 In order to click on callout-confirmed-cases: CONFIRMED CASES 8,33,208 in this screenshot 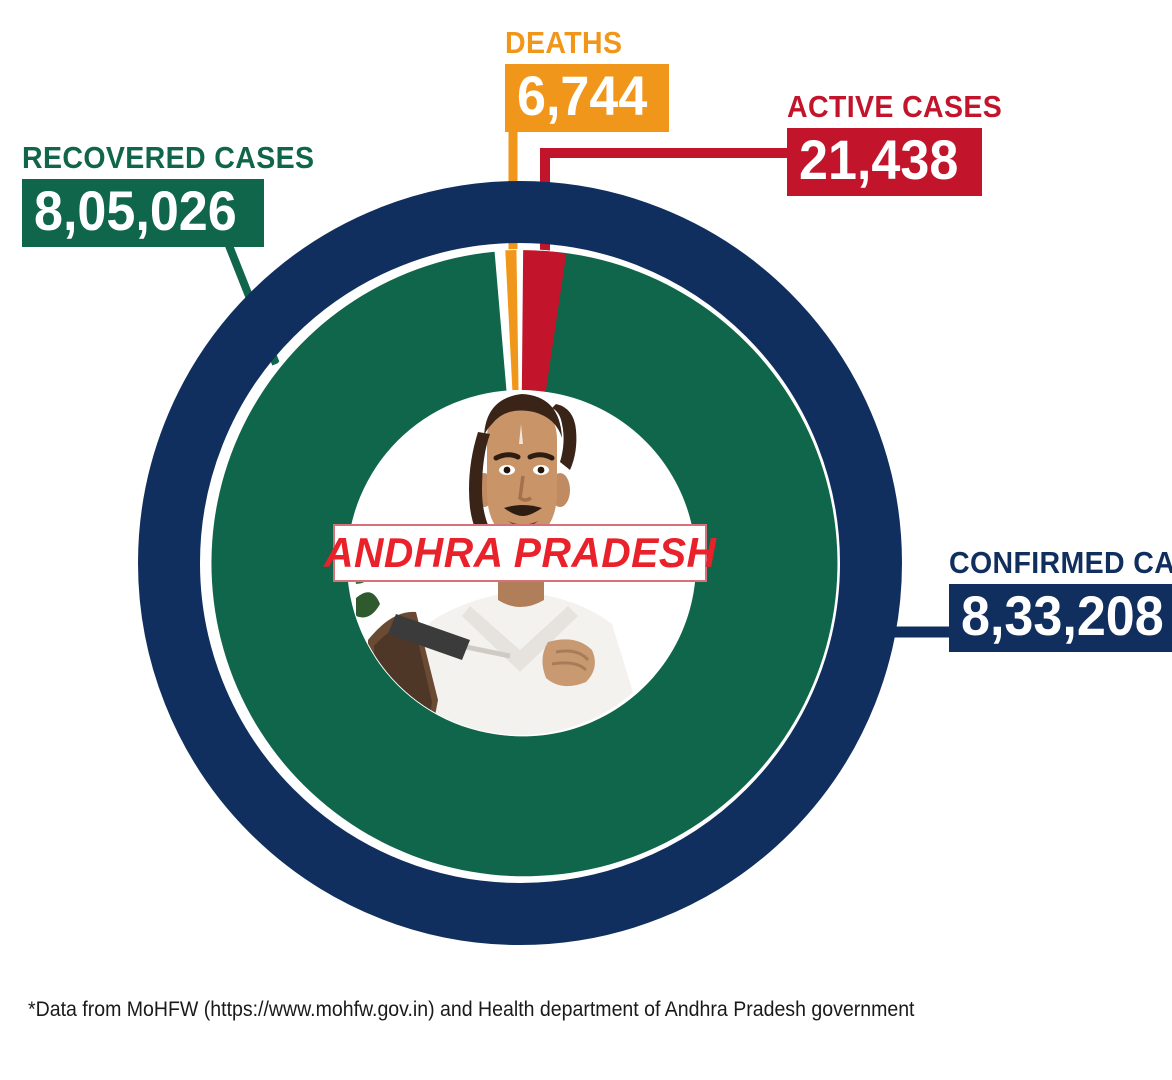, I will do `click(1060, 598)`.